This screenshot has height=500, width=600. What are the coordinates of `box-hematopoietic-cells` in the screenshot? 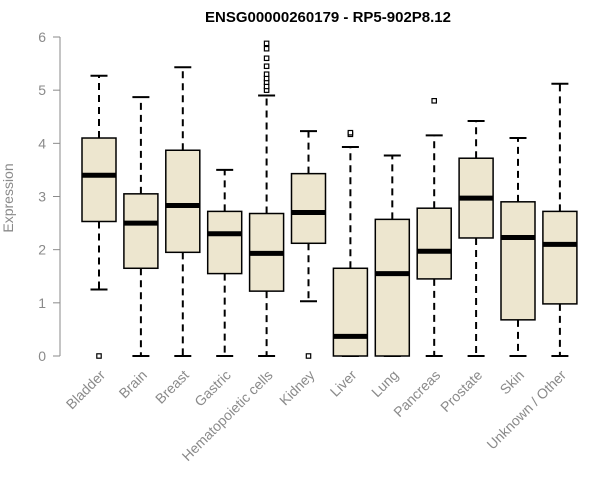 It's located at (266, 198).